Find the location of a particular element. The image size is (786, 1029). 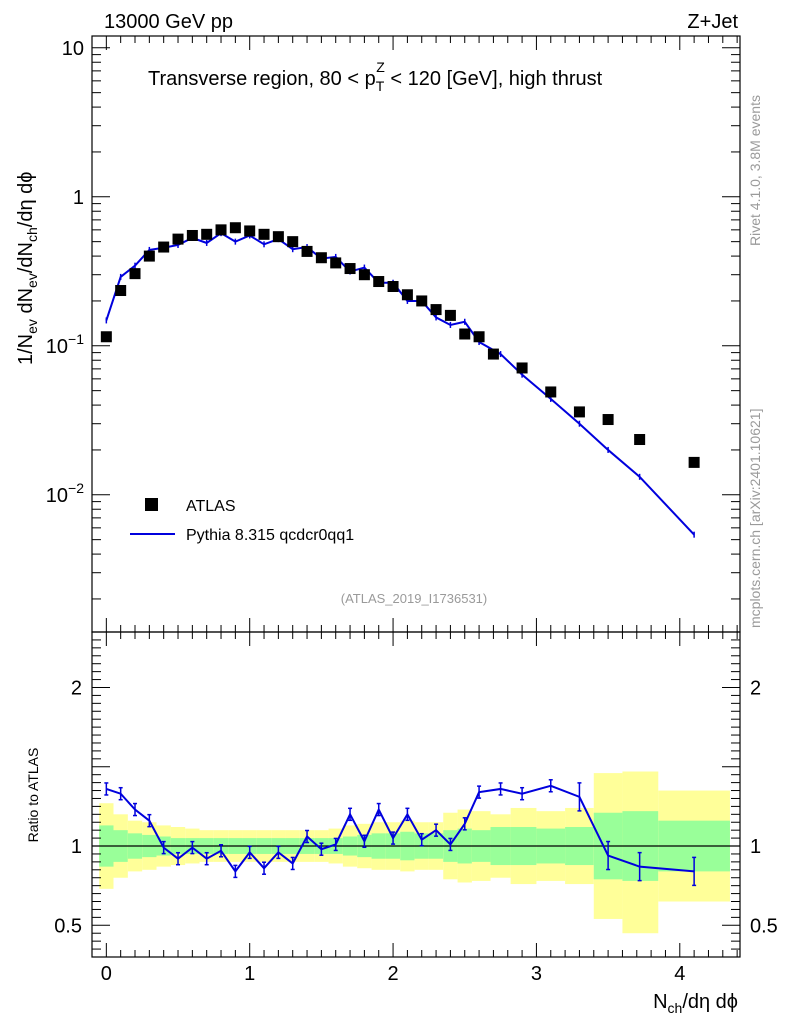

y-tick-label-main: 10⁻¹ is located at coordinates (65, 344).